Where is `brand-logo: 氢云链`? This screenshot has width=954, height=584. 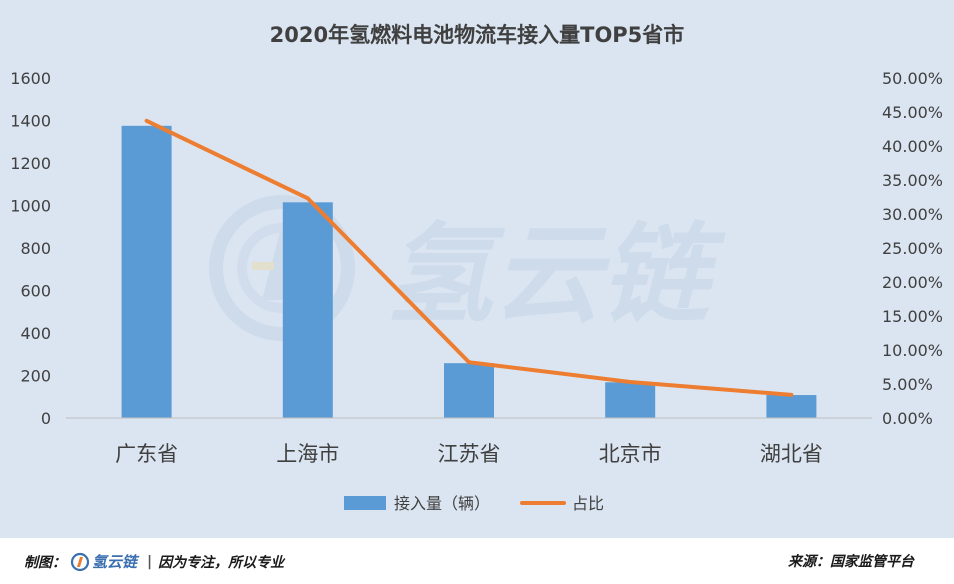 brand-logo: 氢云链 is located at coordinates (103, 561).